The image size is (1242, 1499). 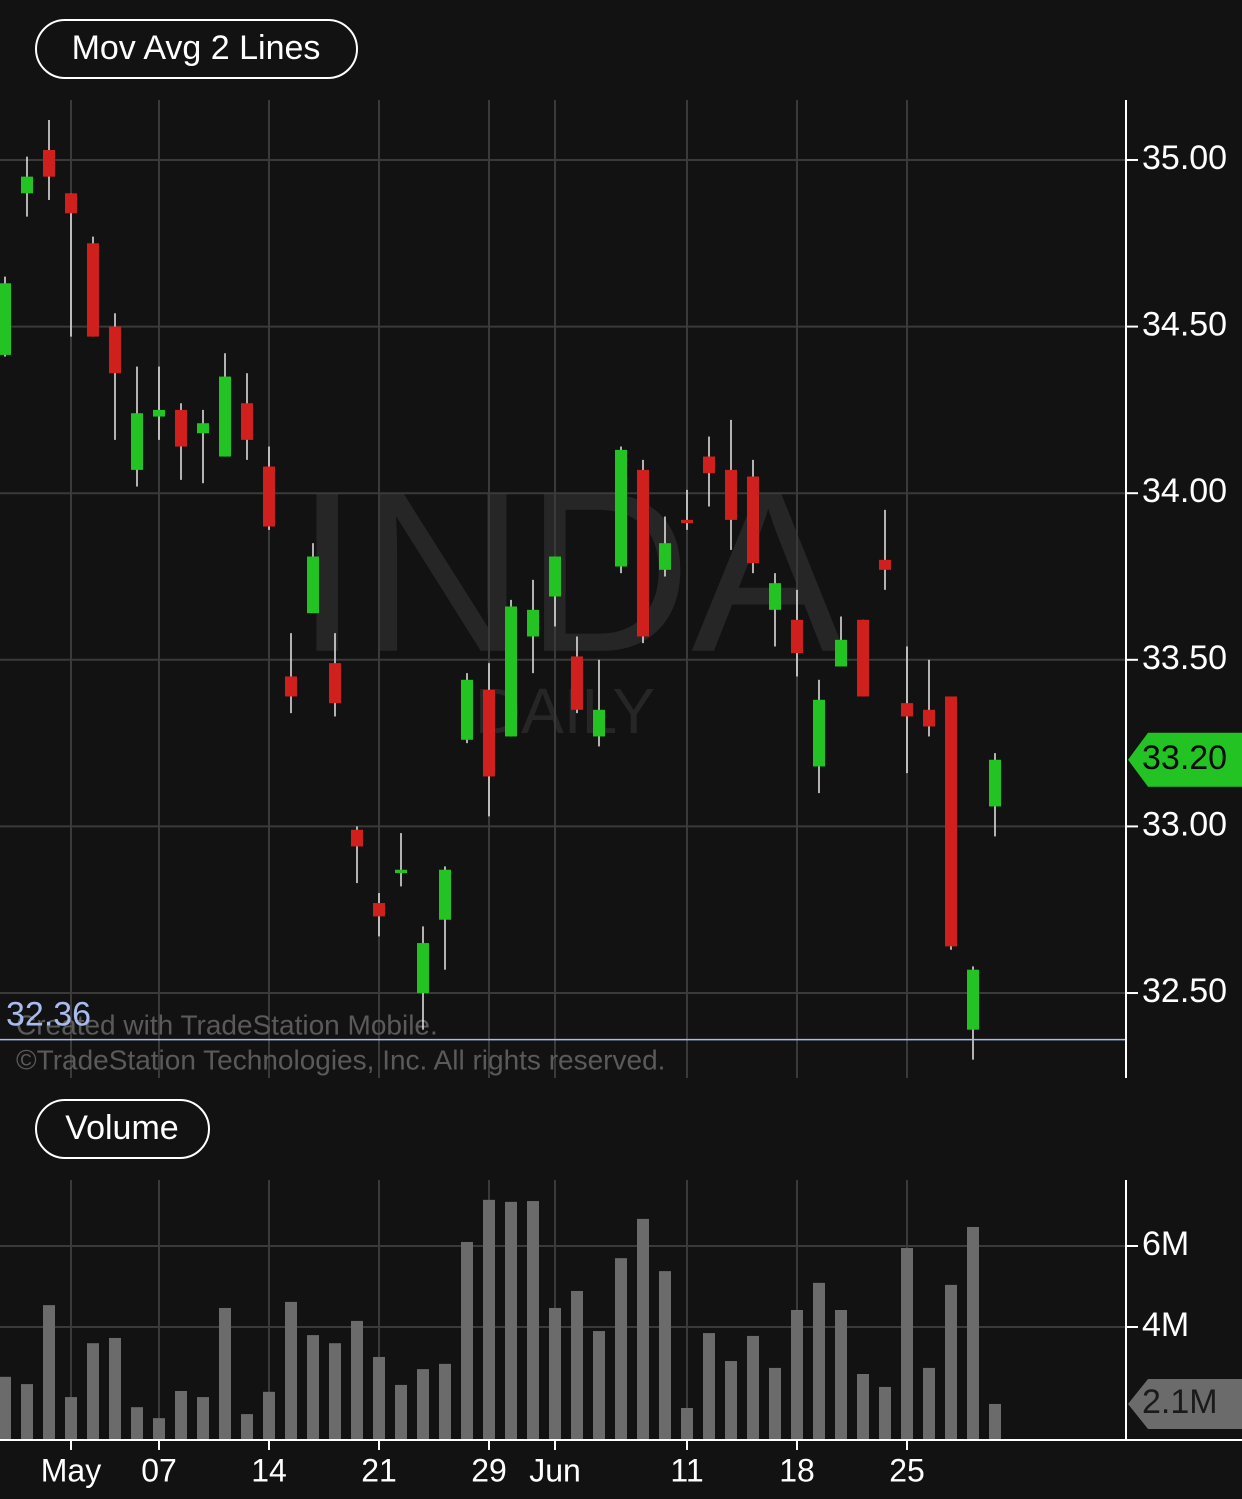 What do you see at coordinates (1184, 491) in the screenshot?
I see `y-tick-label: 34.00` at bounding box center [1184, 491].